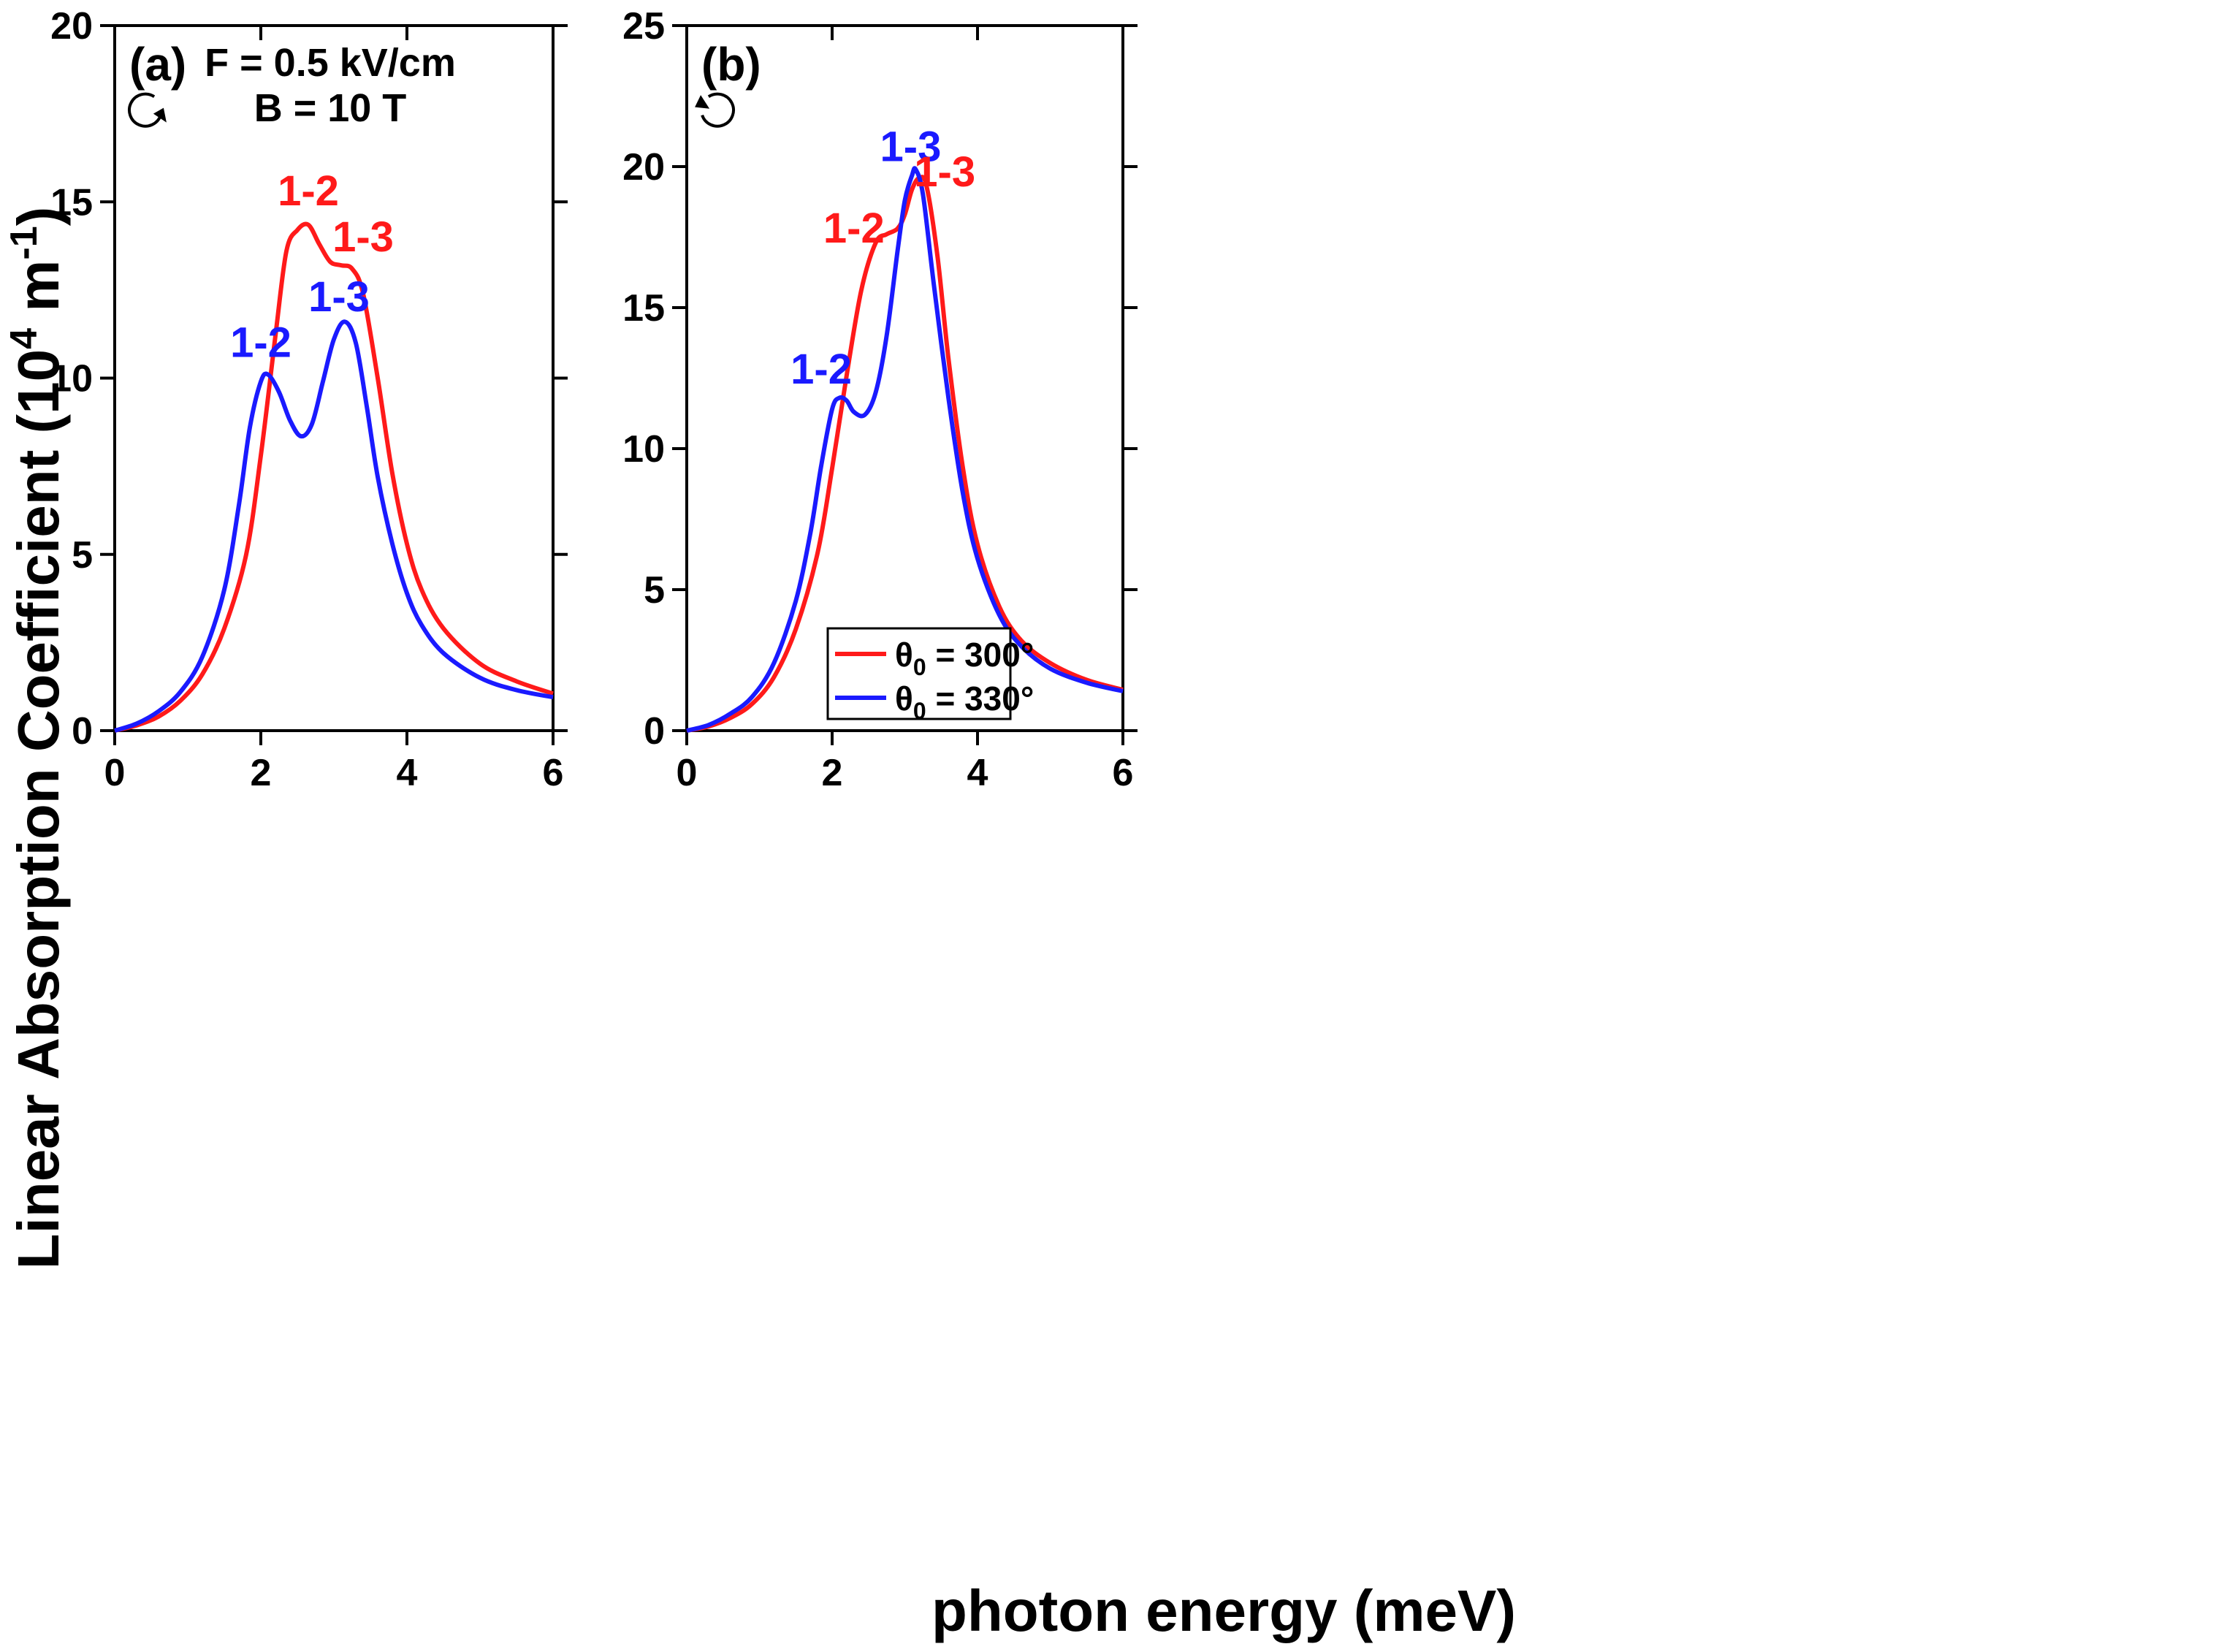 The width and height of the screenshot is (2229, 1652). Describe the element at coordinates (157, 64) in the screenshot. I see `panel-label: (a)` at that location.